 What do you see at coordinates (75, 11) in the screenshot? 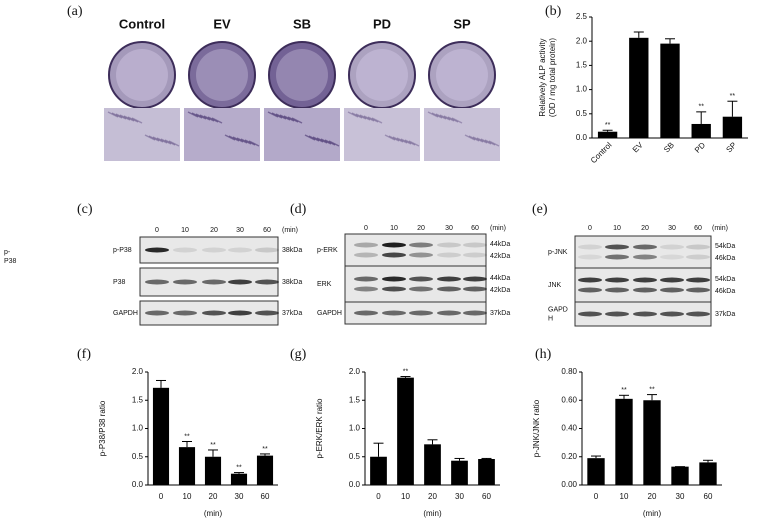
I see `panel-label: (a)` at bounding box center [75, 11].